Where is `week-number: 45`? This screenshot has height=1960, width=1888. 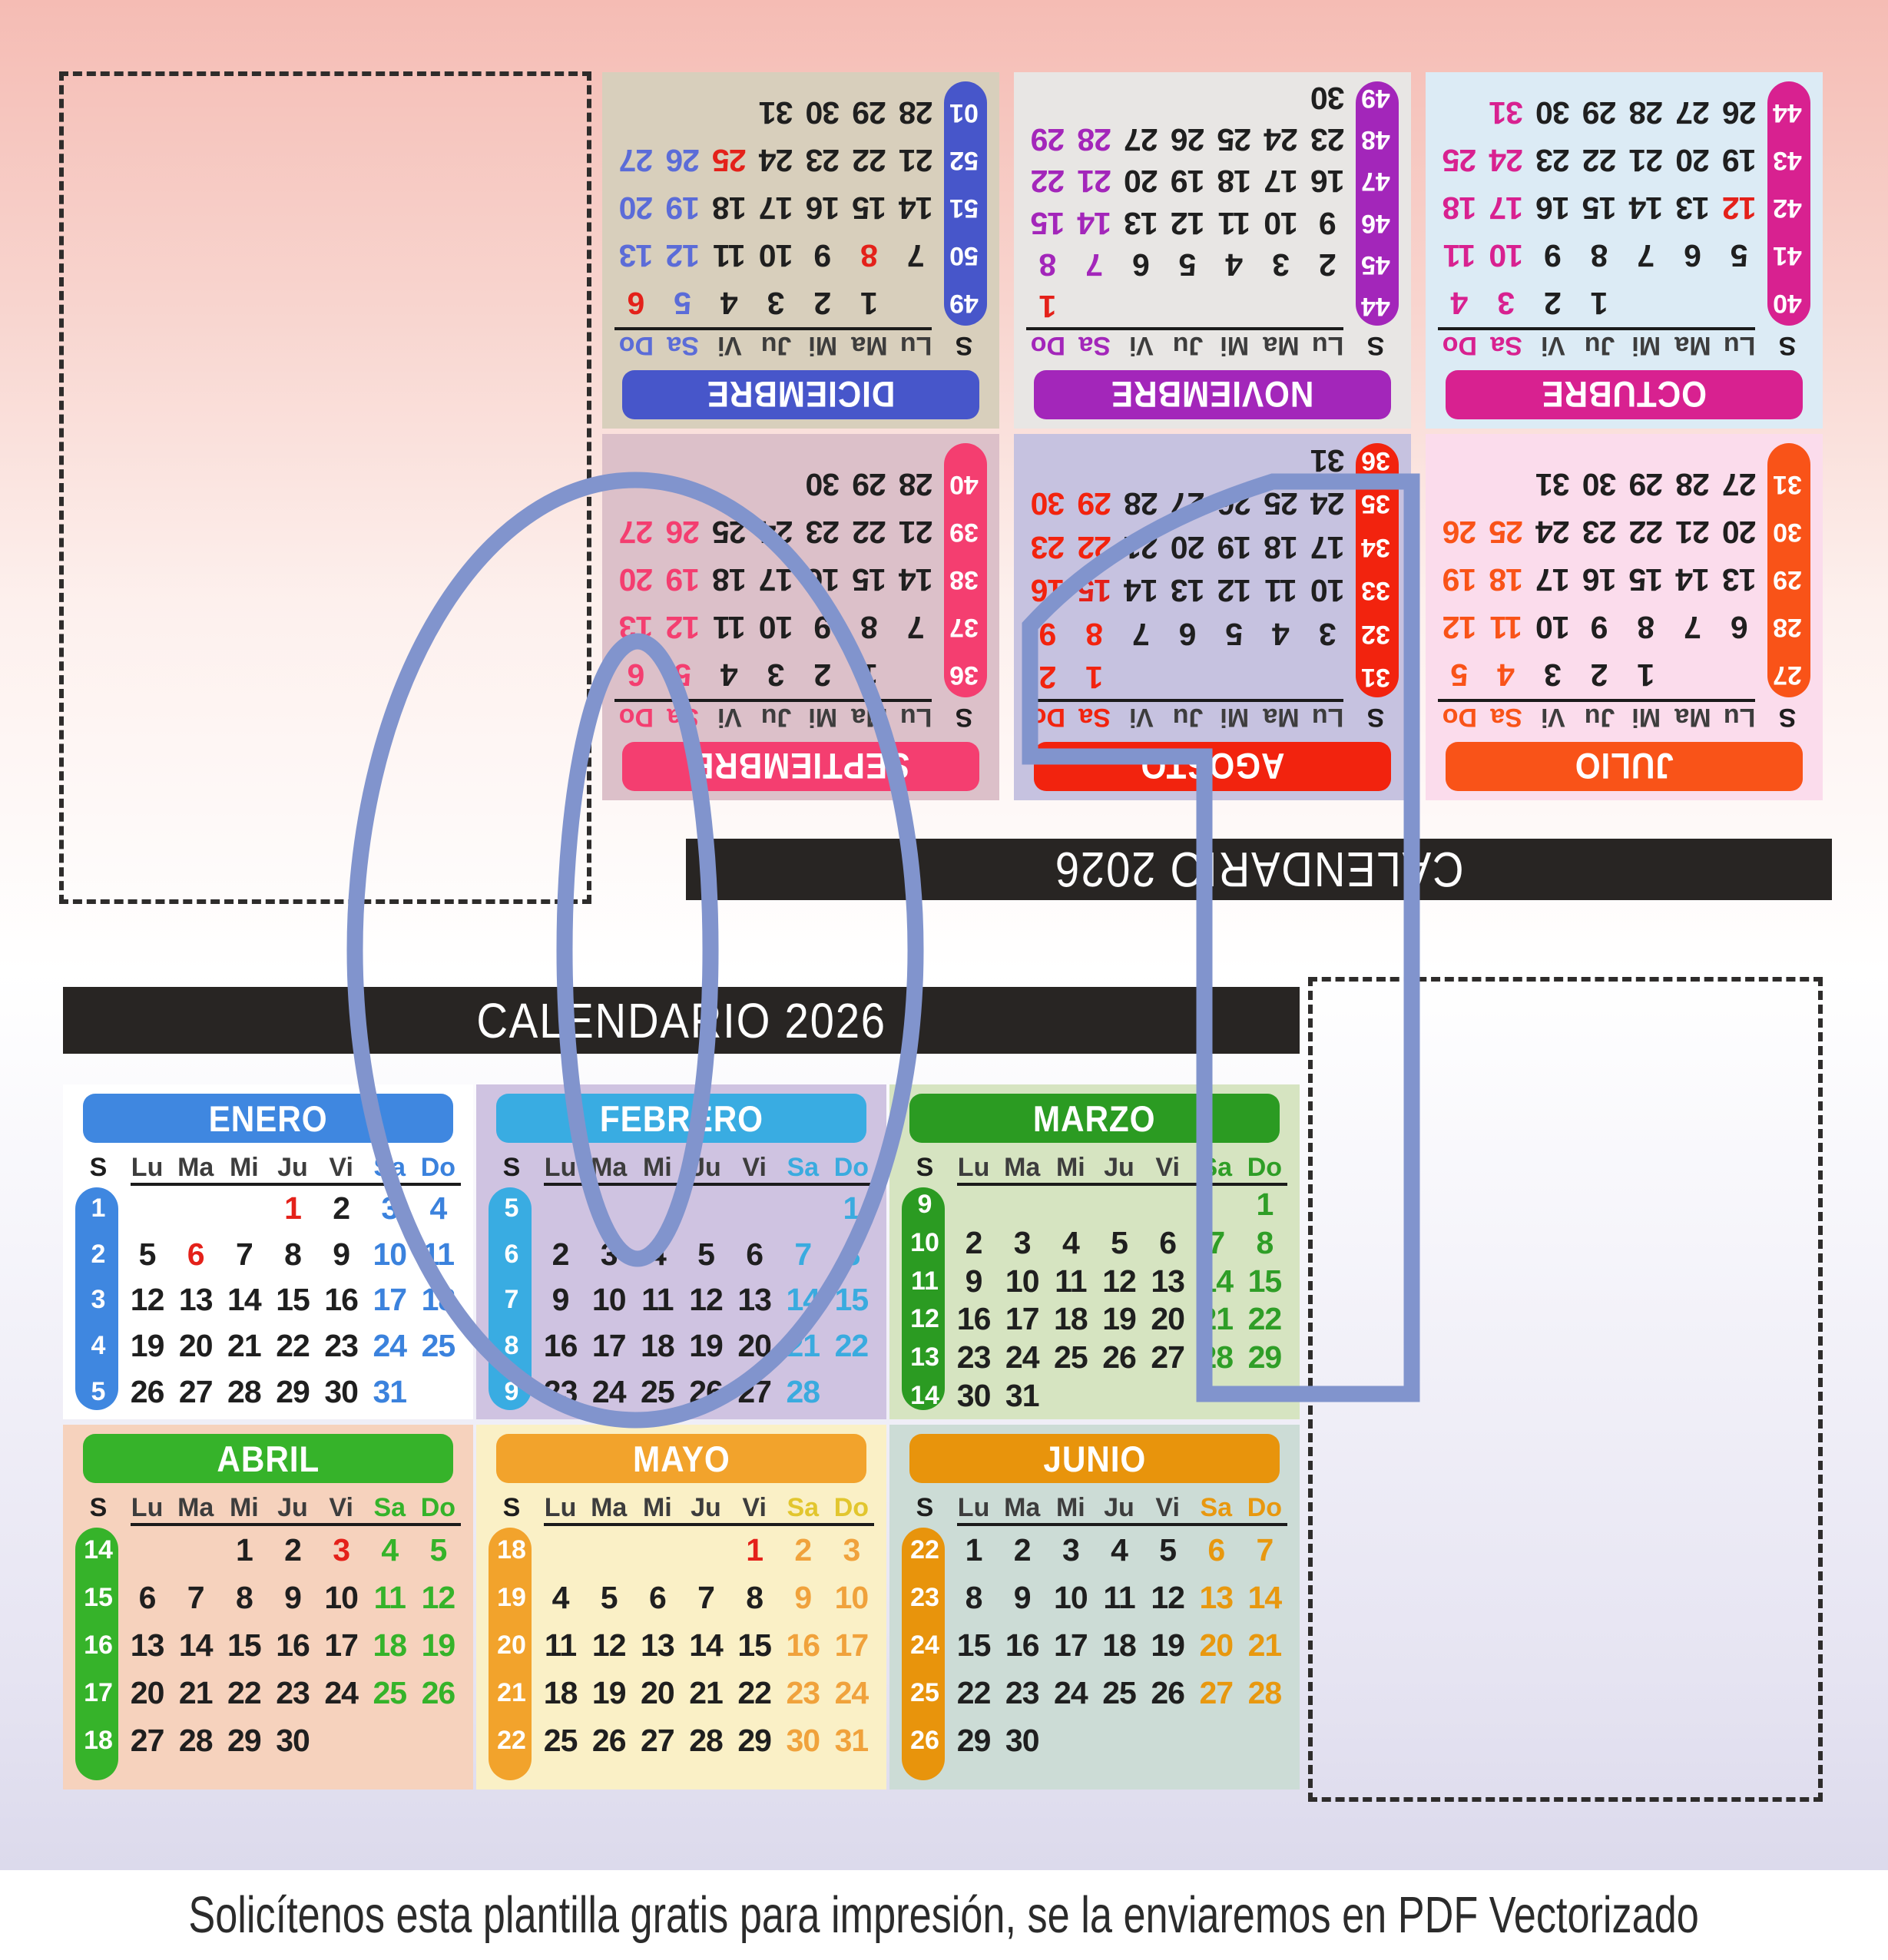
week-number: 45 is located at coordinates (1375, 265).